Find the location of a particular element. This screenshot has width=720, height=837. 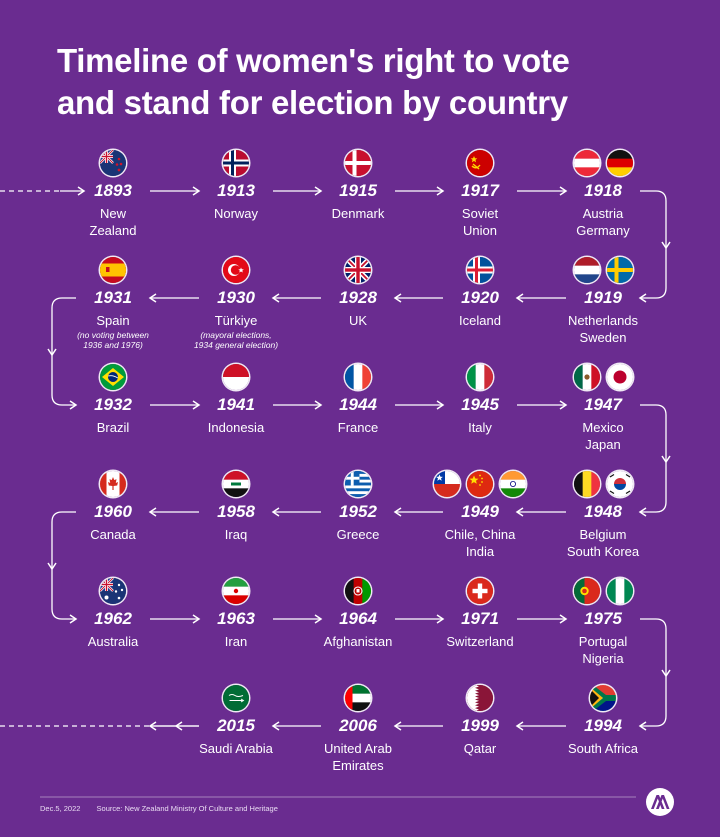

country-name-line: Greece is located at coordinates (358, 534).